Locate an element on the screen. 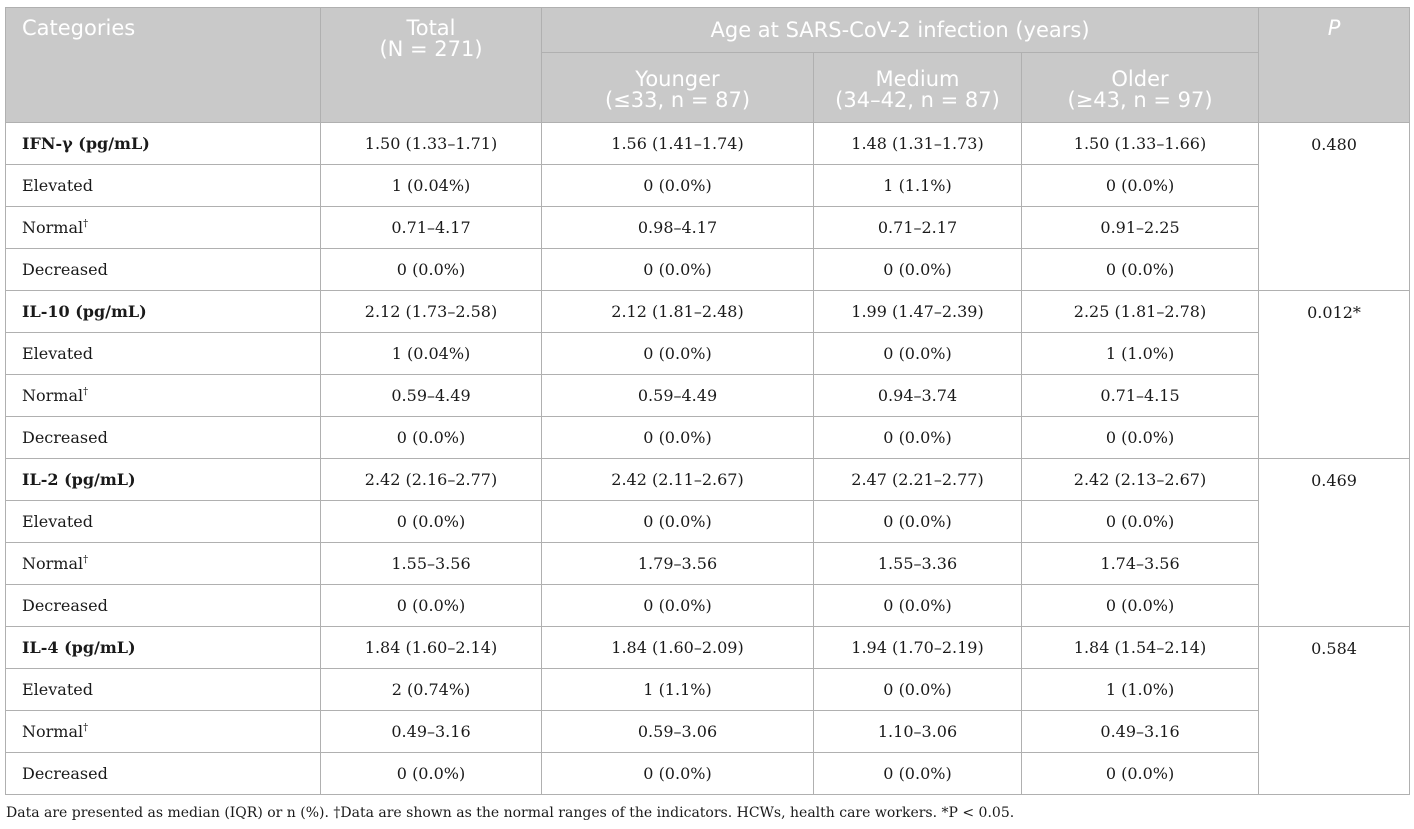 This screenshot has height=829, width=1414. value-cell: 0.98–4.17 is located at coordinates (677, 227).